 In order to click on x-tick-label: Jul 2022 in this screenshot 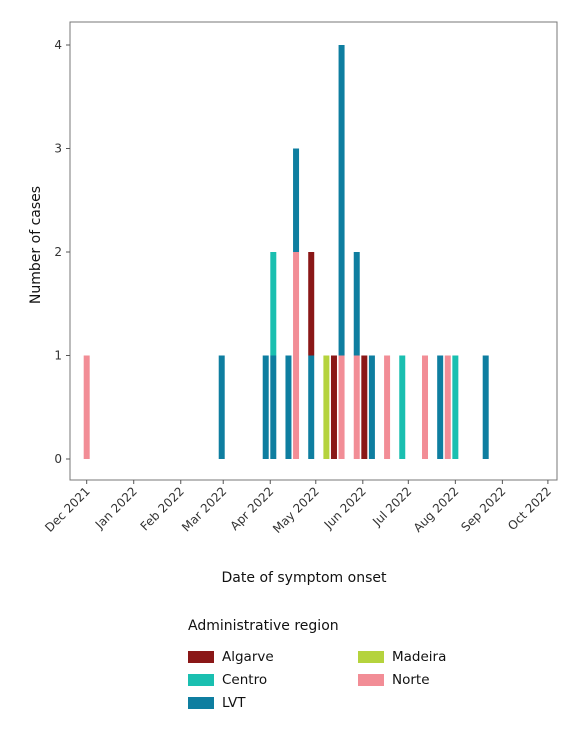, I will do `click(391, 506)`.